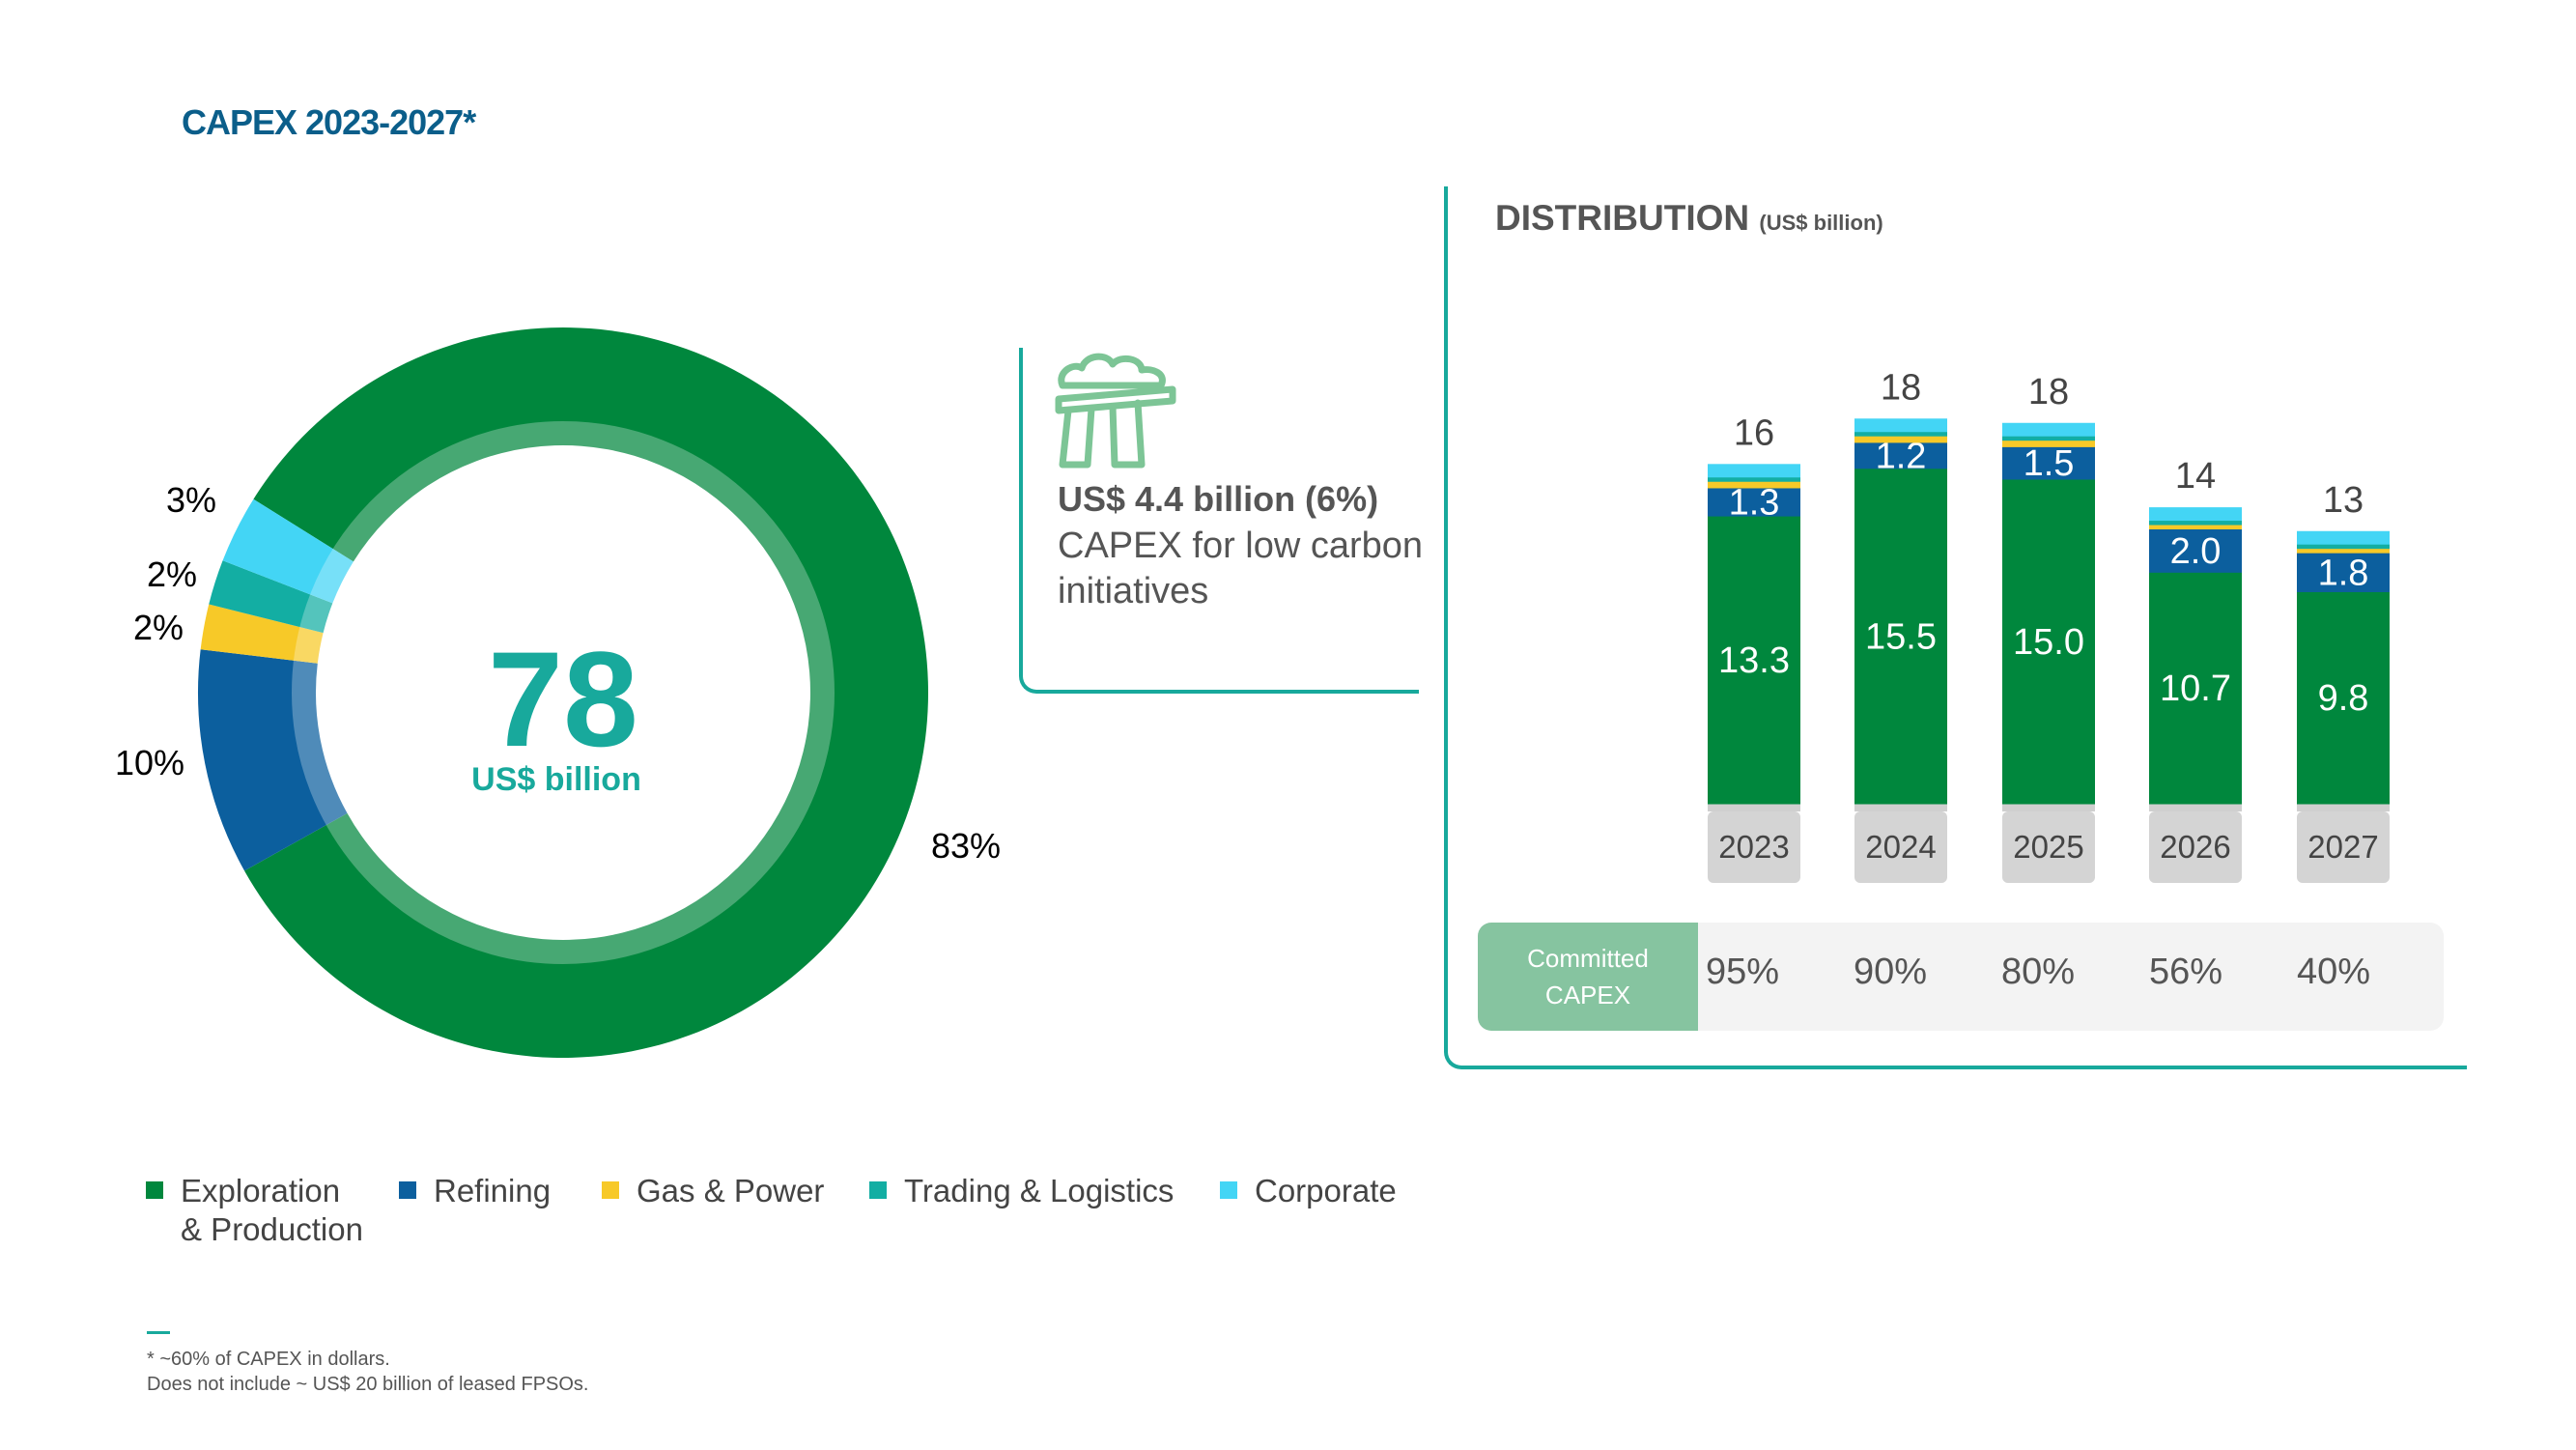 The width and height of the screenshot is (2576, 1450). Describe the element at coordinates (1241, 569) in the screenshot. I see `low-carbon-text: CAPEX for low carbon initiatives` at that location.